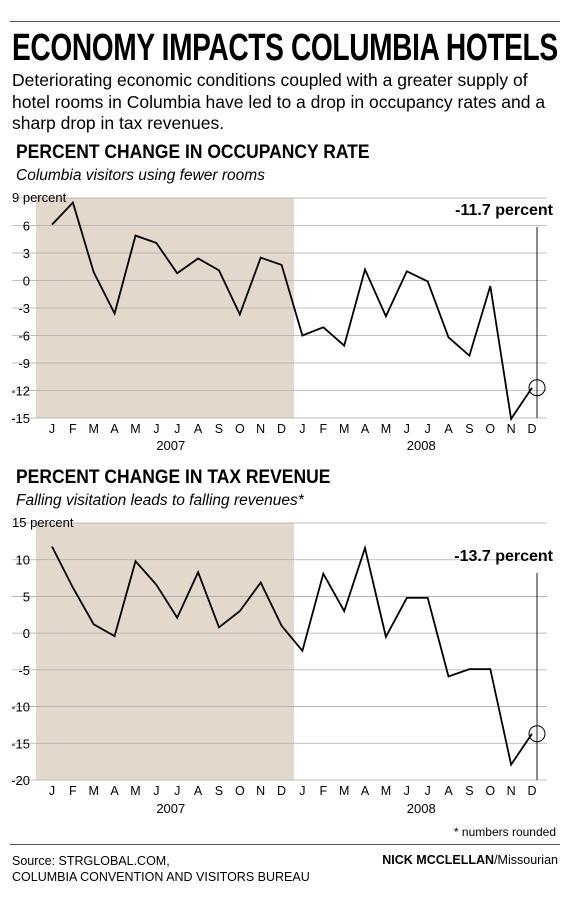  Describe the element at coordinates (170, 808) in the screenshot. I see `tax-year-label: 2007` at that location.